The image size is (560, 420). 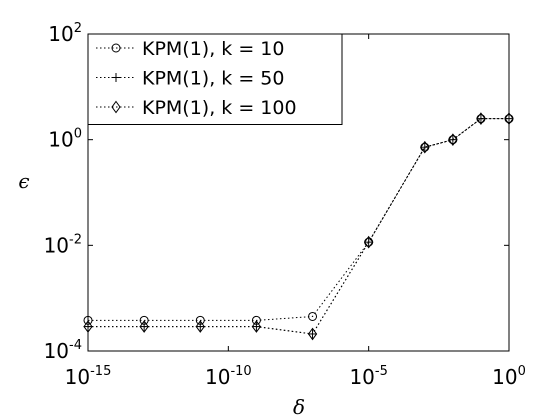 I want to click on legend-entry: KPM(1), k = 50, so click(x=190, y=79).